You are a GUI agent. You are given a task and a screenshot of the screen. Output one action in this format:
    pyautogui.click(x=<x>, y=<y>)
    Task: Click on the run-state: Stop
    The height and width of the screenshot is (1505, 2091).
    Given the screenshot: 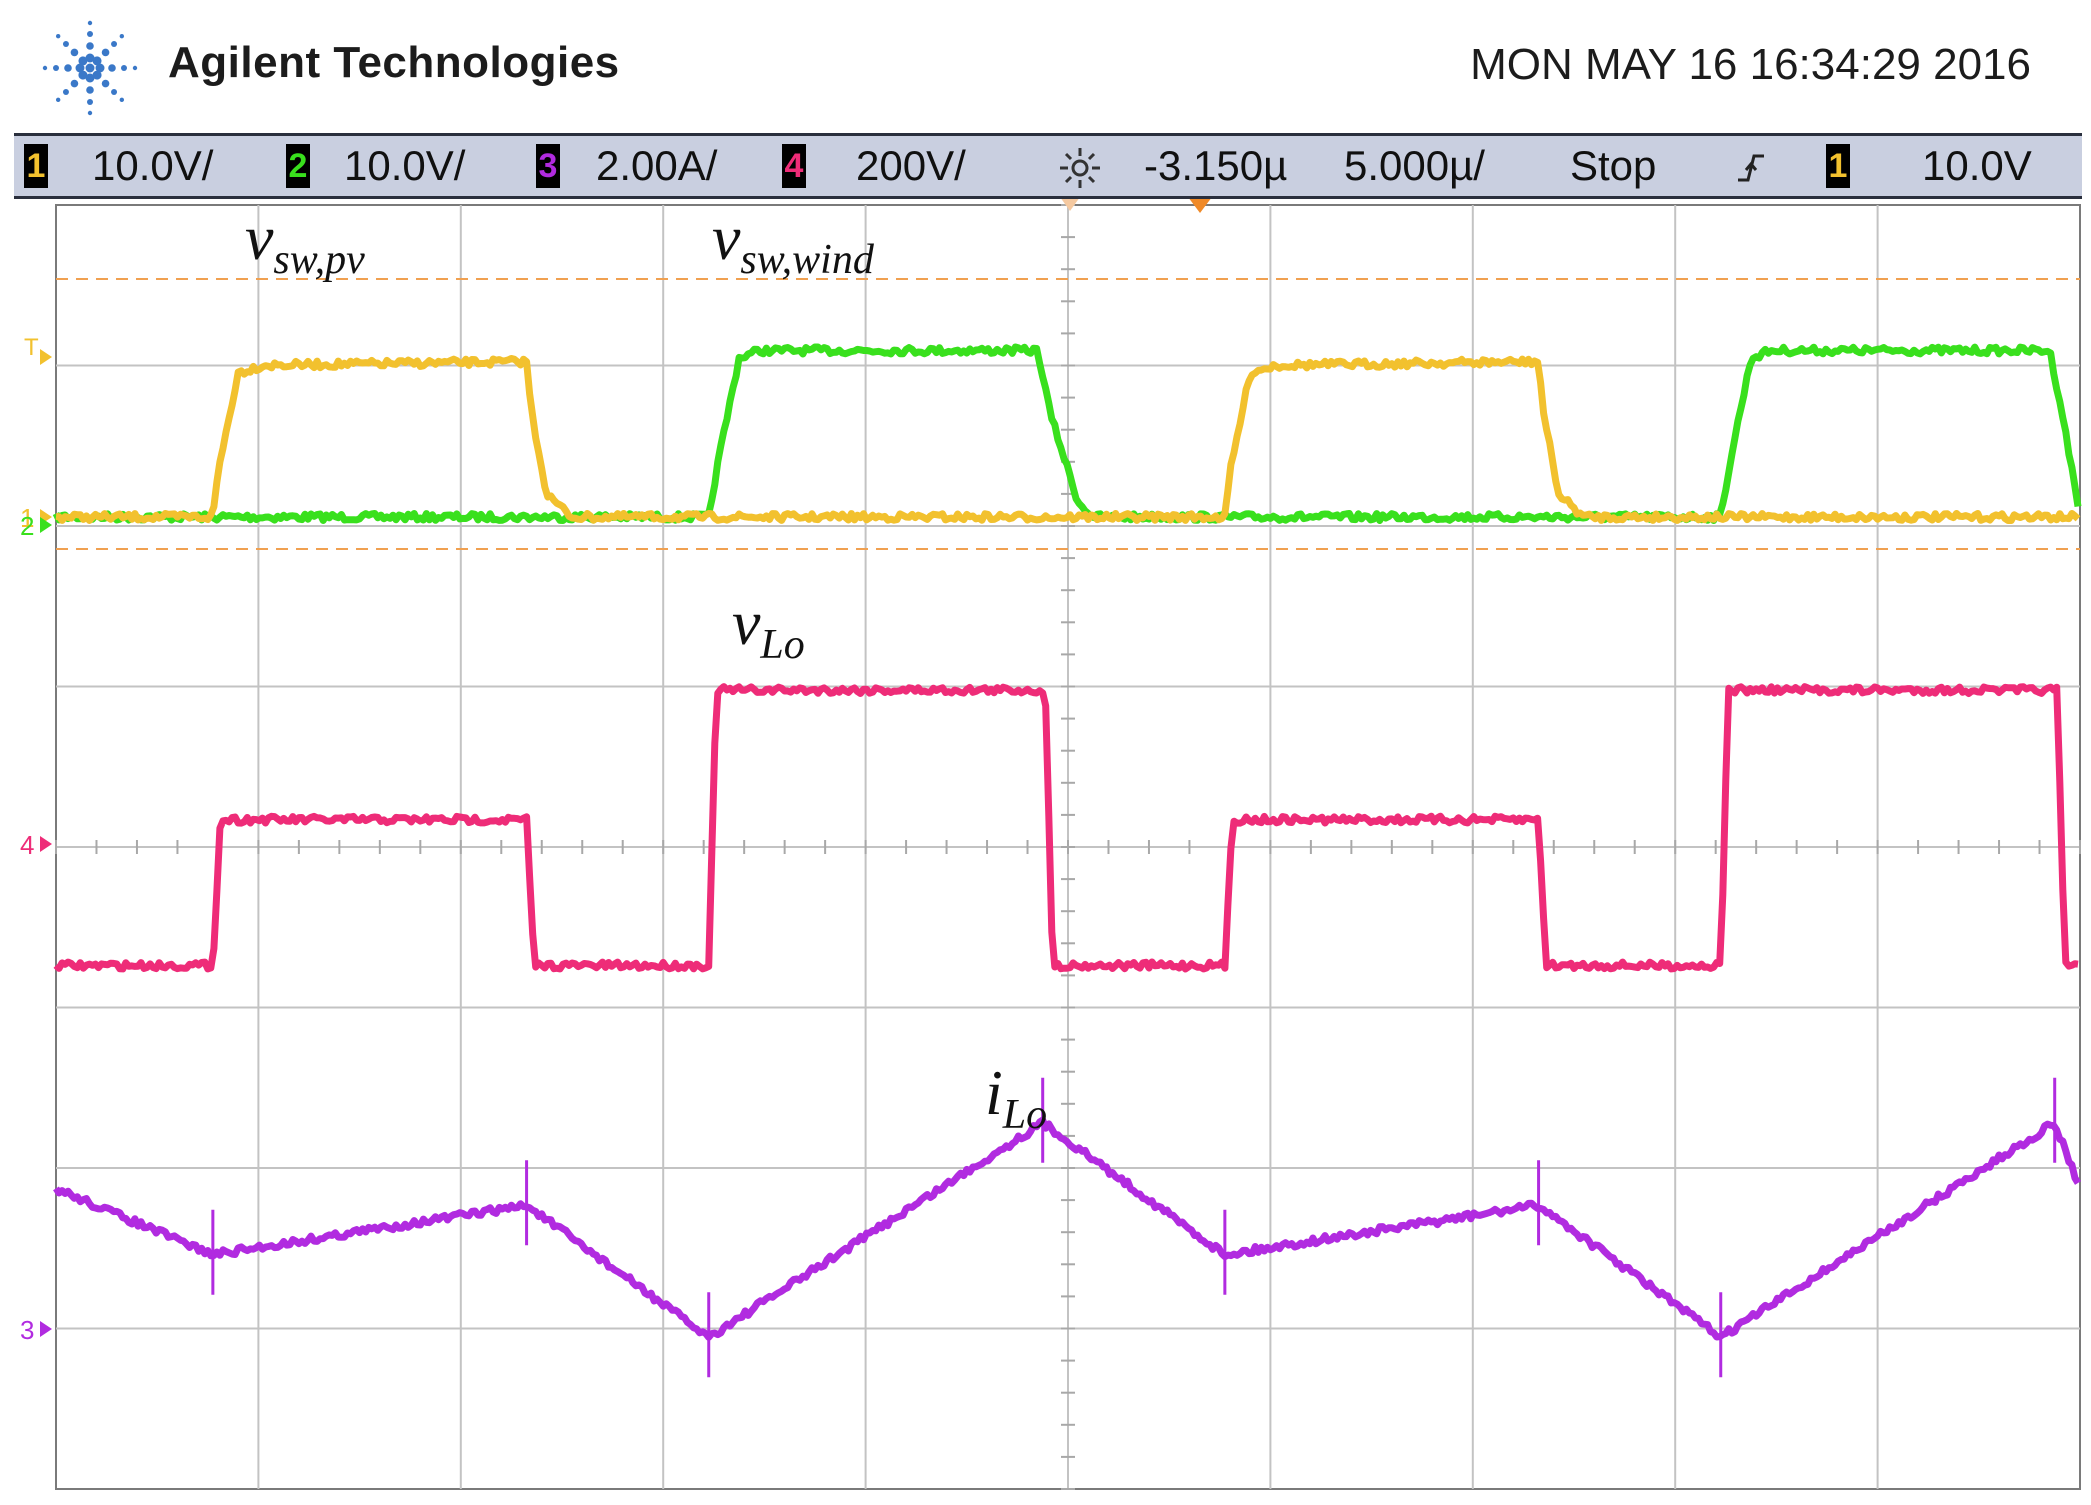 What is the action you would take?
    pyautogui.click(x=1613, y=165)
    